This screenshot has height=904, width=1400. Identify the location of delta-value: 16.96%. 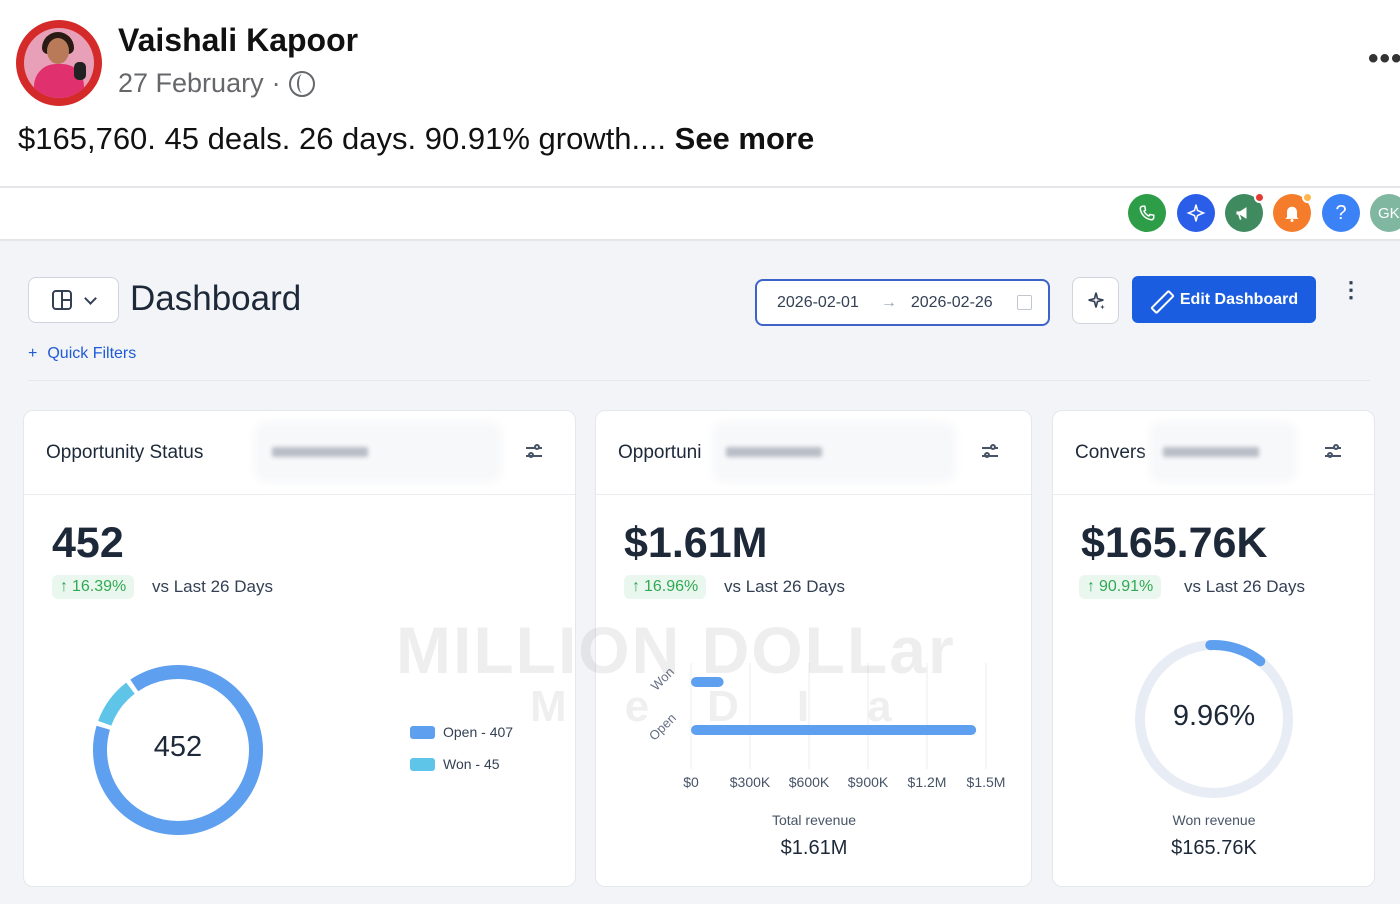
(671, 586).